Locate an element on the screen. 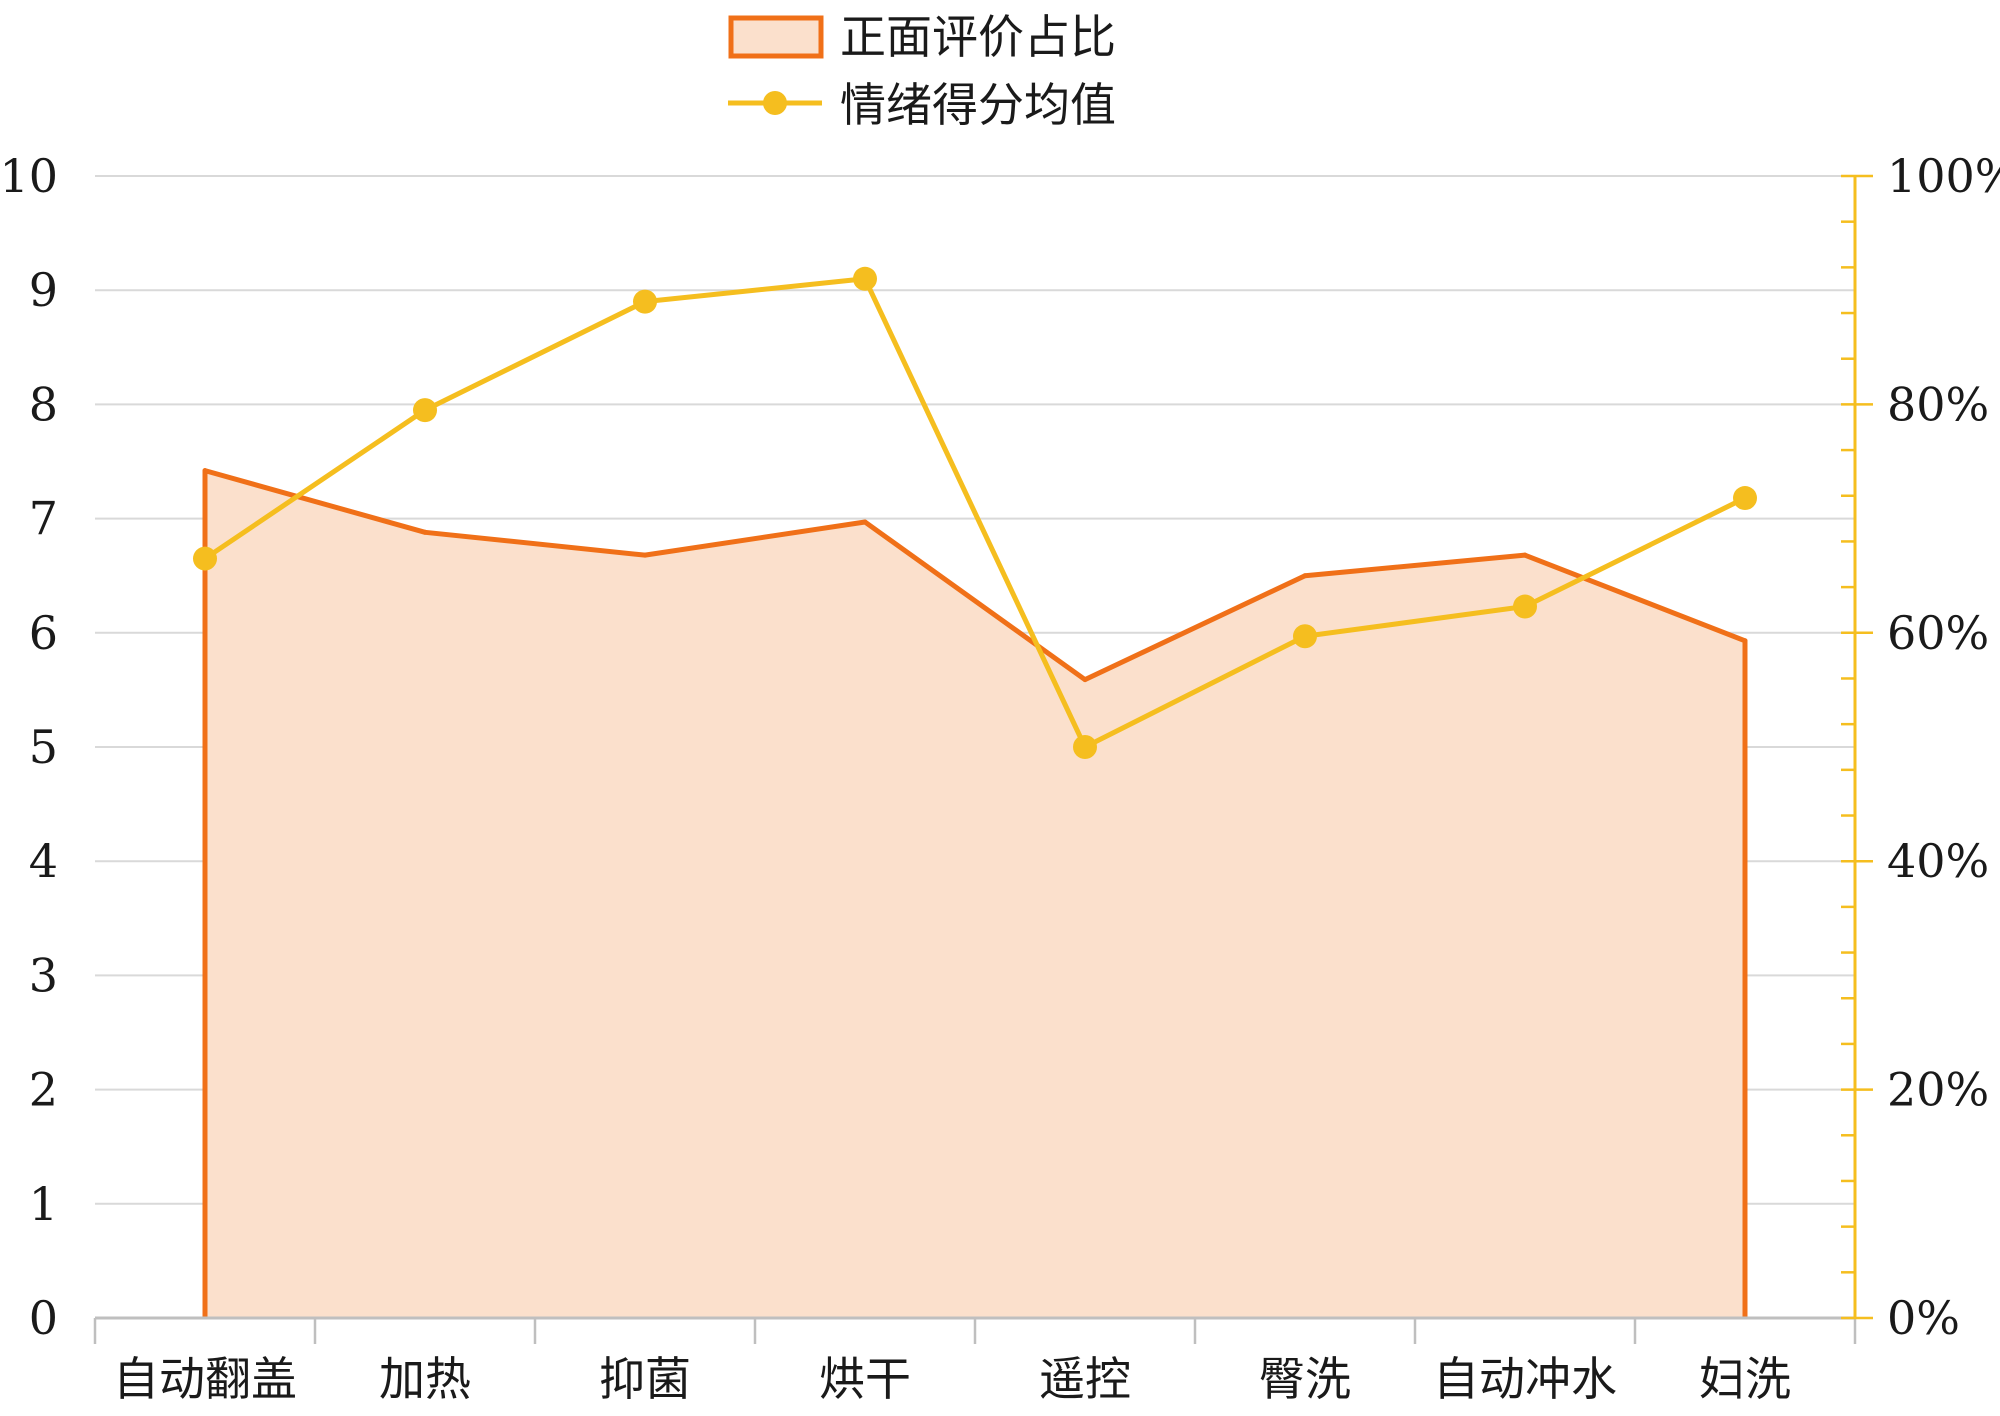  y-right-tick-label: 80% is located at coordinates (1938, 404).